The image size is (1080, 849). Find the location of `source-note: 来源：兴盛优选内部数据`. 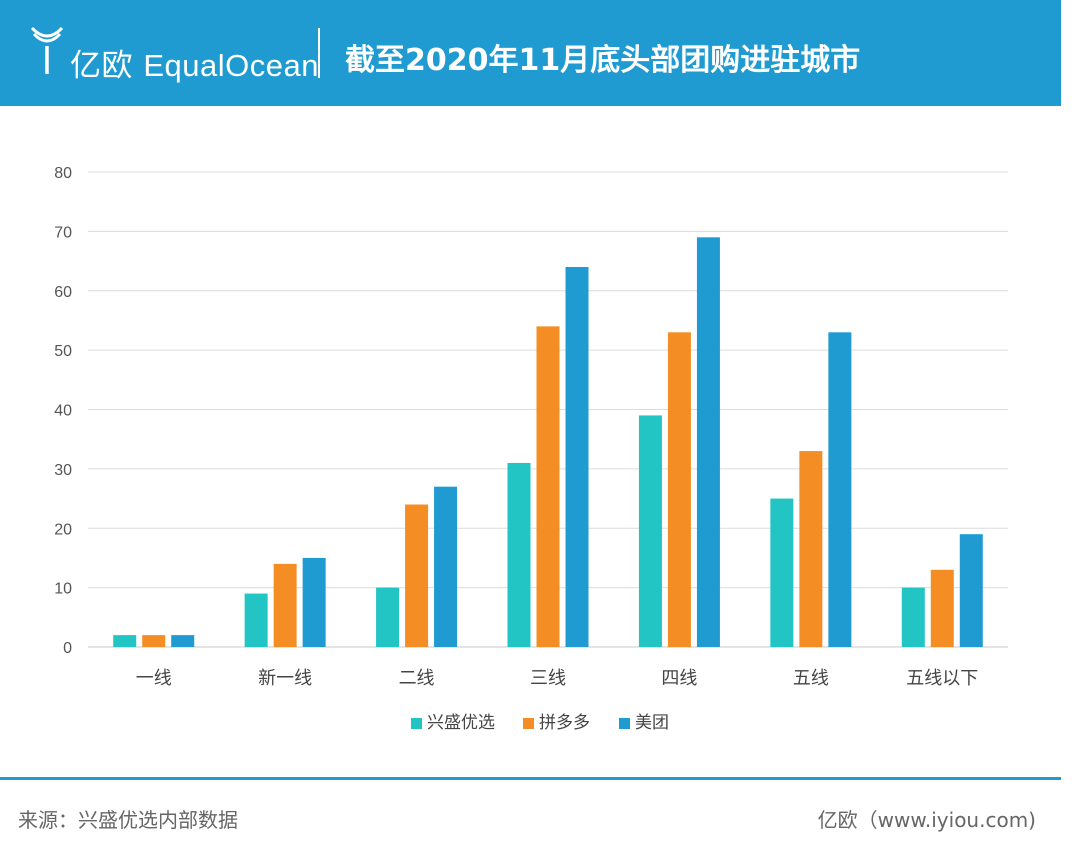

source-note: 来源：兴盛优选内部数据 is located at coordinates (128, 820).